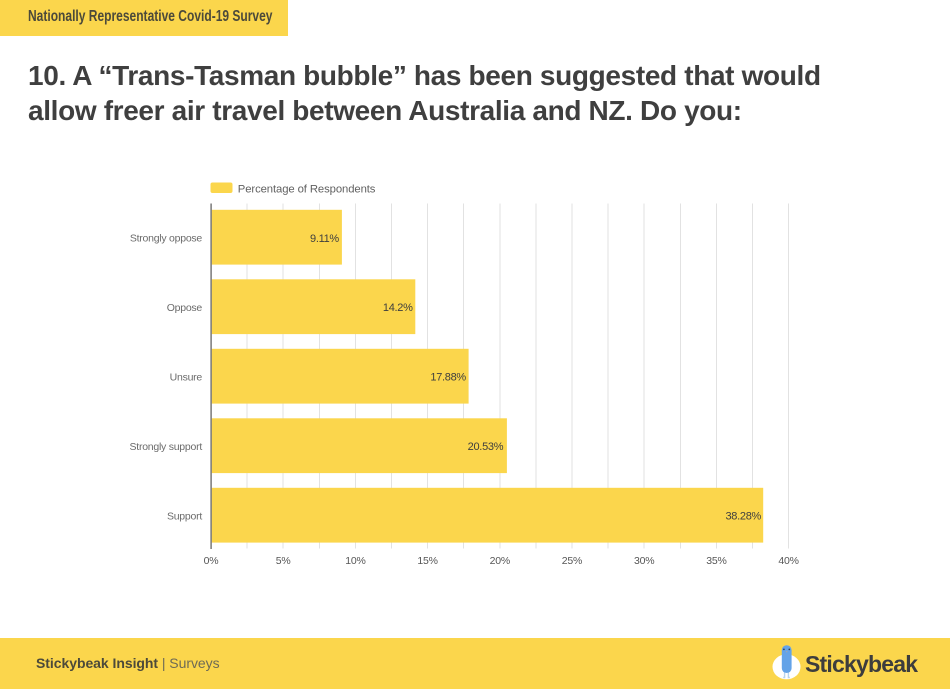 The height and width of the screenshot is (689, 950). I want to click on svg-text: 9.11%, so click(324, 239).